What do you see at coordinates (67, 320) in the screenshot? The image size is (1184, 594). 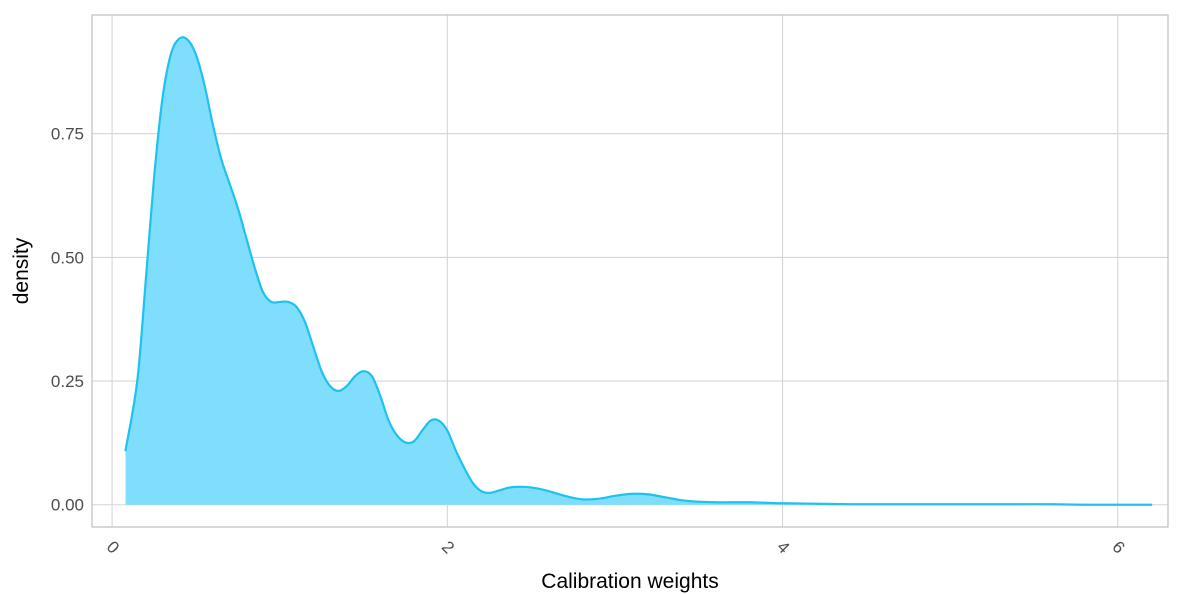 I see `y-axis-ticks: 0.00 0.25 0.50 0.75` at bounding box center [67, 320].